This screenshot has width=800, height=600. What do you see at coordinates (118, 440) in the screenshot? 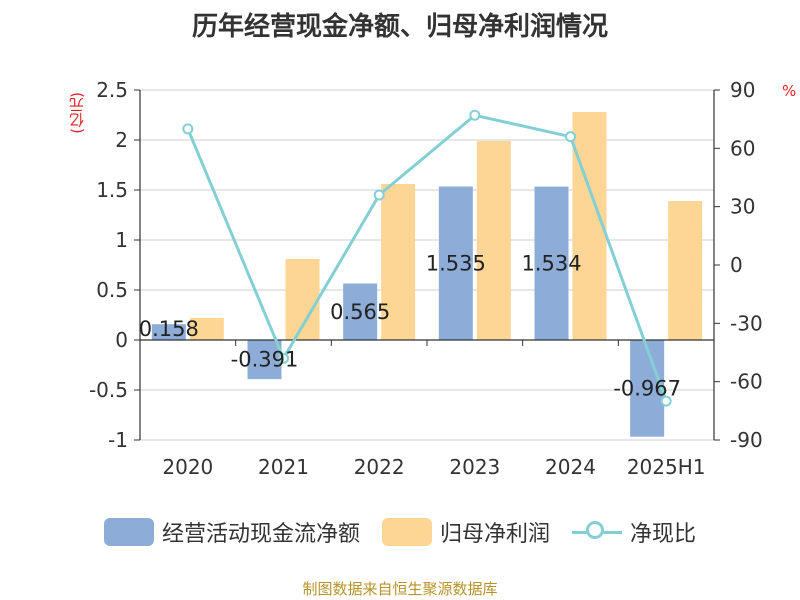
I see `y-left-tick-label: -1` at bounding box center [118, 440].